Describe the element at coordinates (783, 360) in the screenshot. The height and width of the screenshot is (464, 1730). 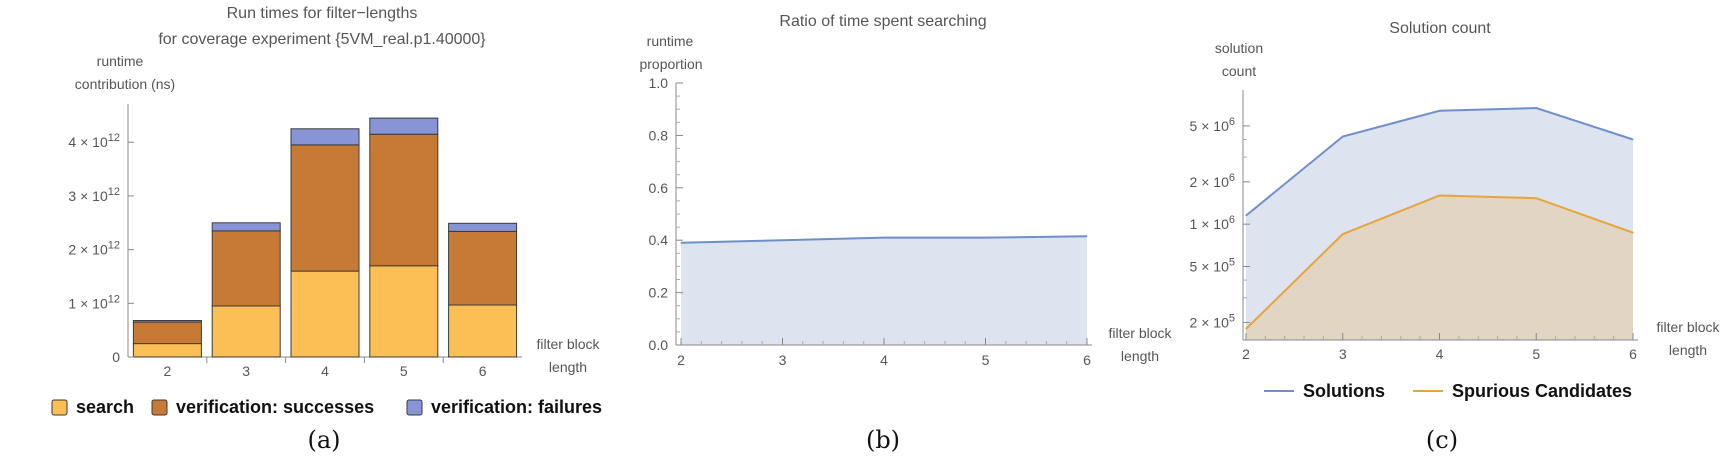
I see `chart-b-xtick-label-1: 3` at that location.